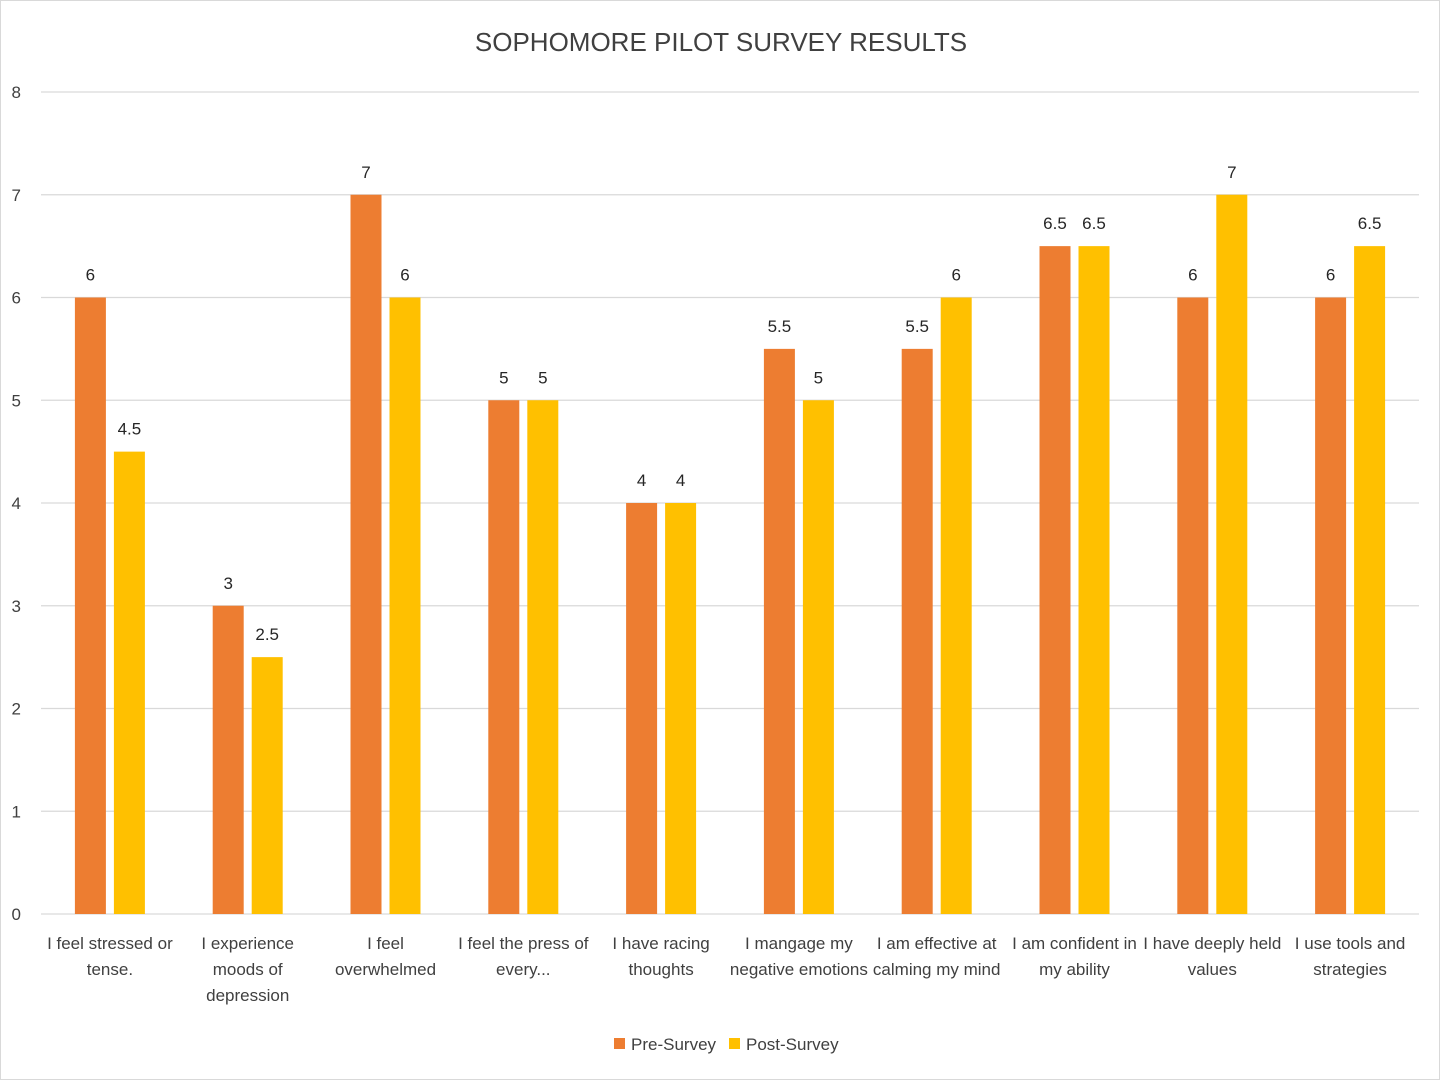 The image size is (1440, 1081). What do you see at coordinates (227, 583) in the screenshot?
I see `data-label: 3` at bounding box center [227, 583].